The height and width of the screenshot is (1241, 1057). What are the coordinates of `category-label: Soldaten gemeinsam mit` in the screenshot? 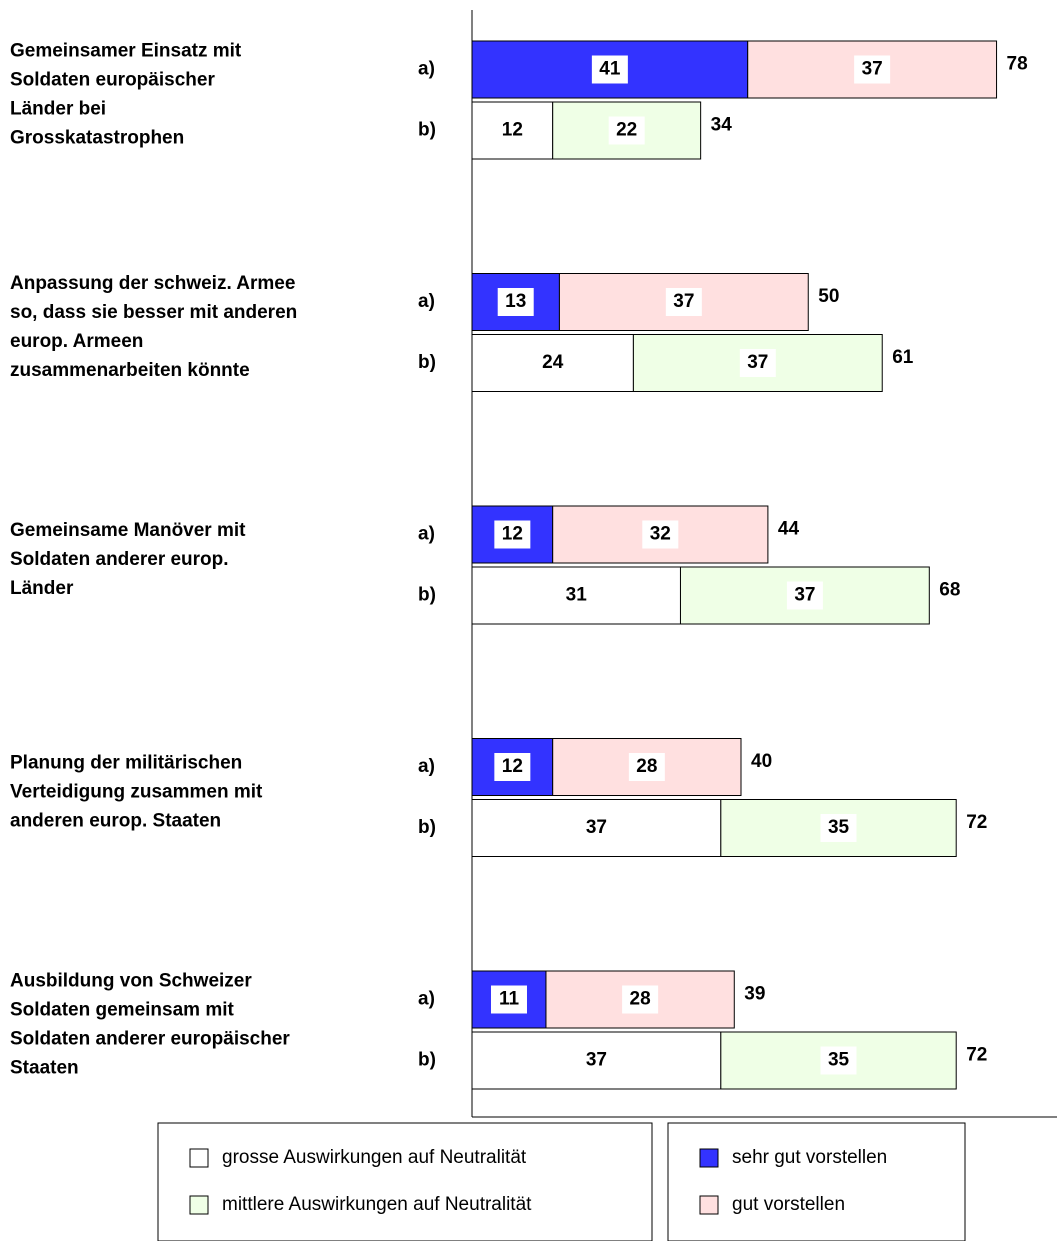 It's located at (122, 1010).